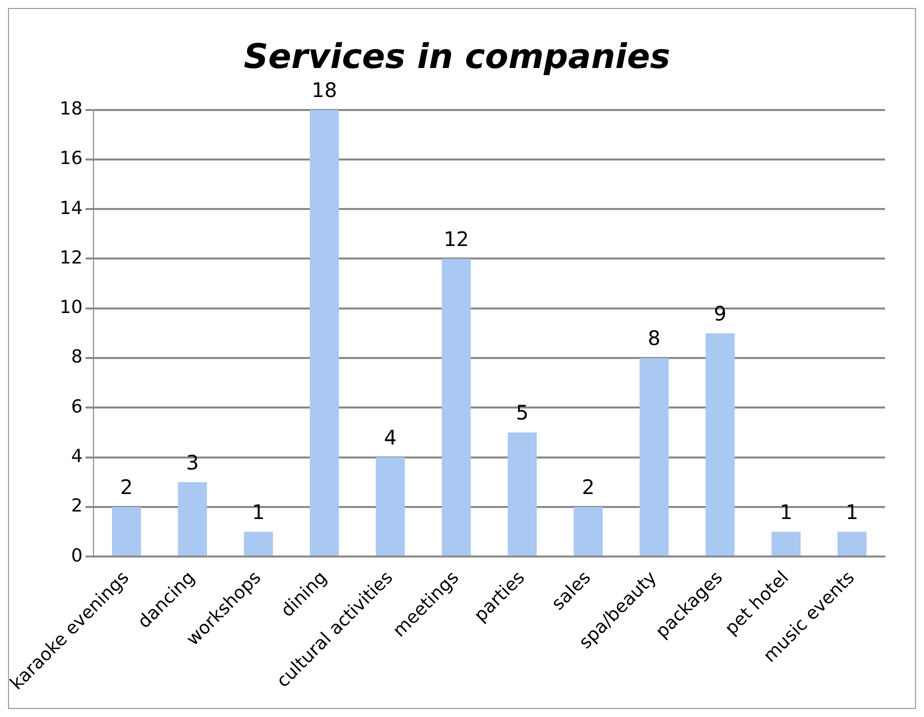  What do you see at coordinates (720, 313) in the screenshot?
I see `data-label: 9` at bounding box center [720, 313].